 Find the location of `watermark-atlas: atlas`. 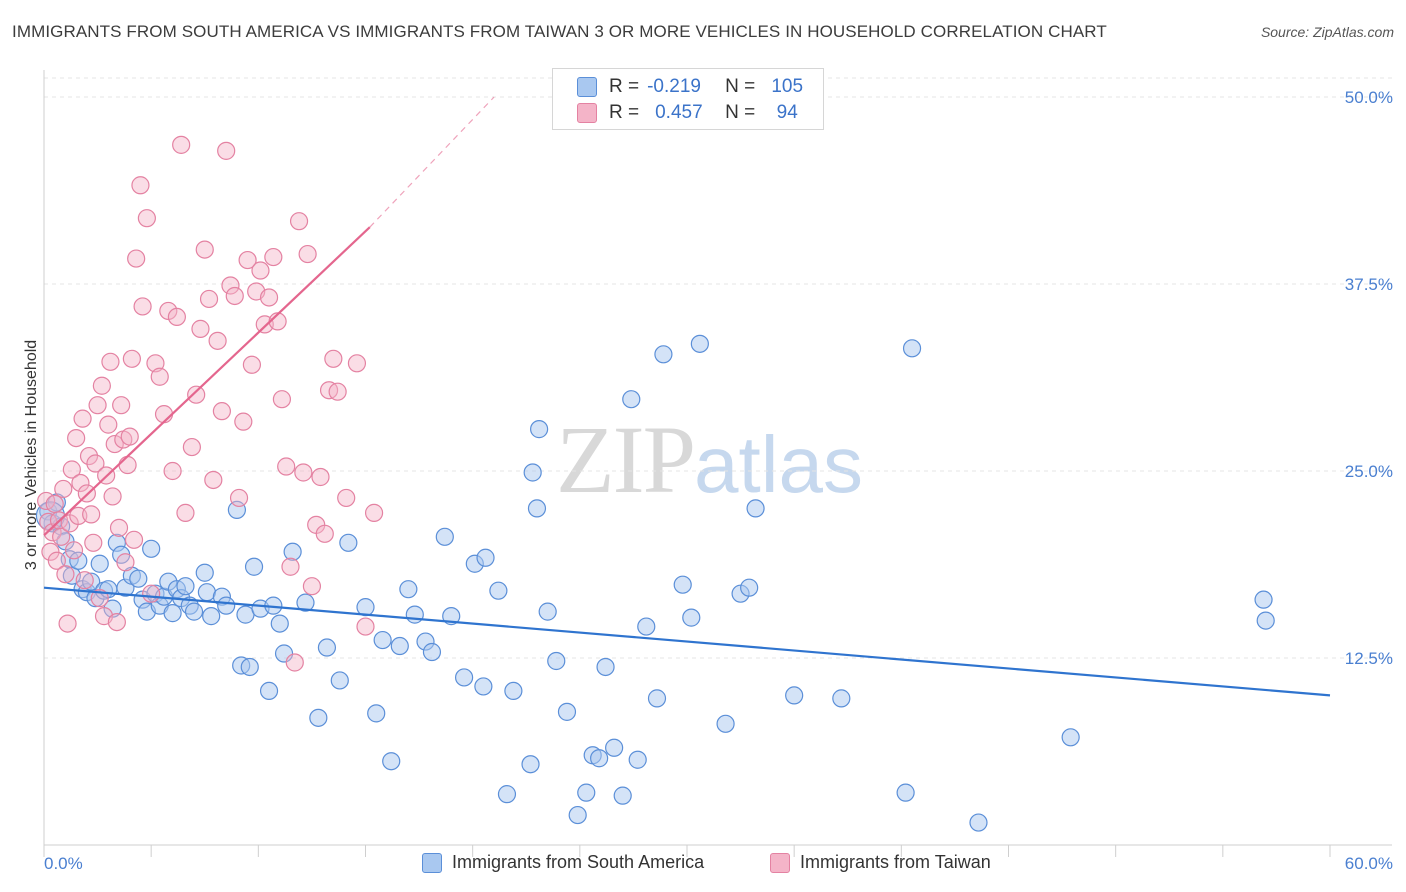

watermark-atlas: atlas is located at coordinates (778, 464).